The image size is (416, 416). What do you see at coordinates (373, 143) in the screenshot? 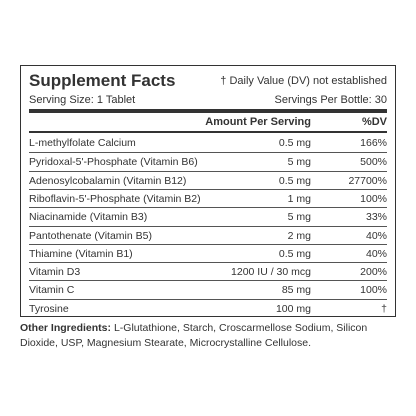
I see `daily-value: 166%` at bounding box center [373, 143].